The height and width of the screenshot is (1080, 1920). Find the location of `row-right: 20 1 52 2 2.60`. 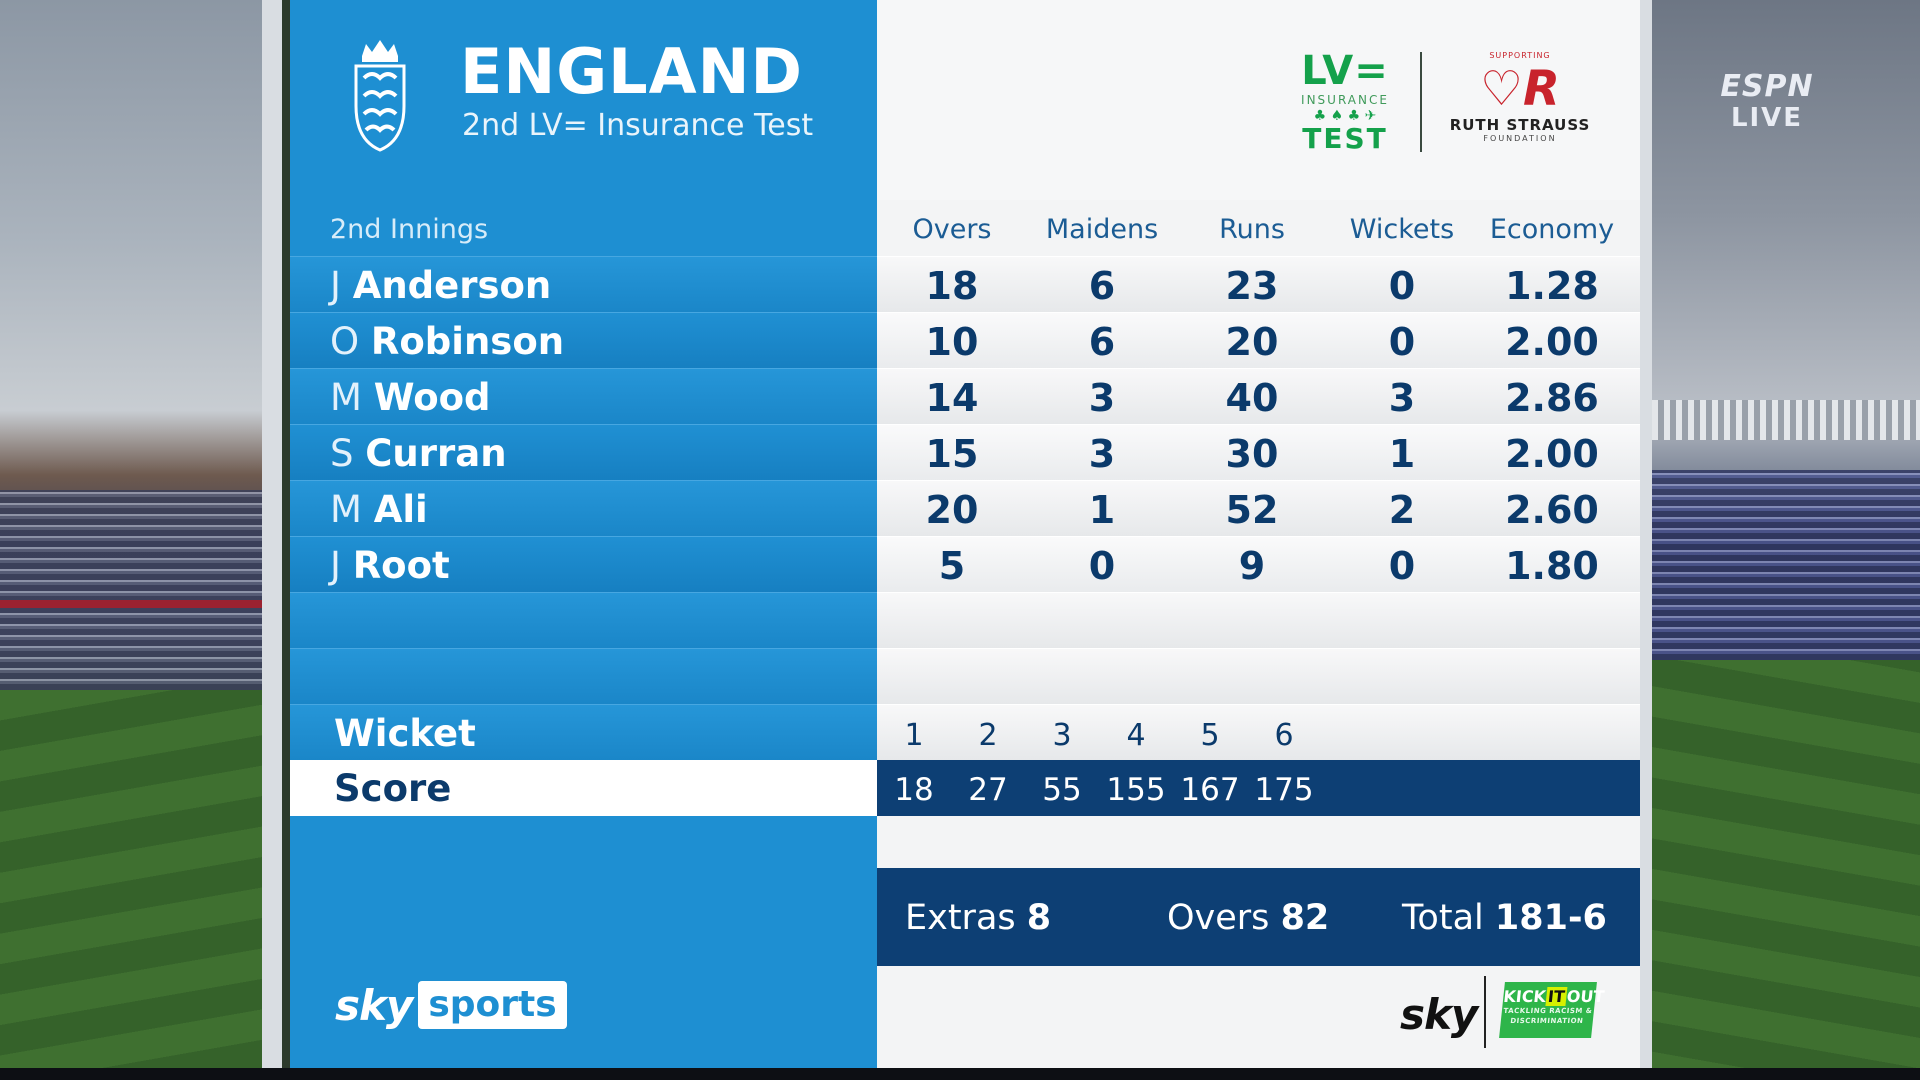

row-right: 20 1 52 2 2.60 is located at coordinates (1258, 508).